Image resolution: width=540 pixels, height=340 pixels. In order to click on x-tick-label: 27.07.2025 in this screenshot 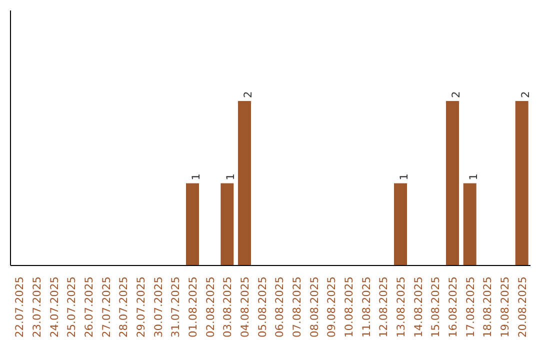, I will do `click(106, 307)`.